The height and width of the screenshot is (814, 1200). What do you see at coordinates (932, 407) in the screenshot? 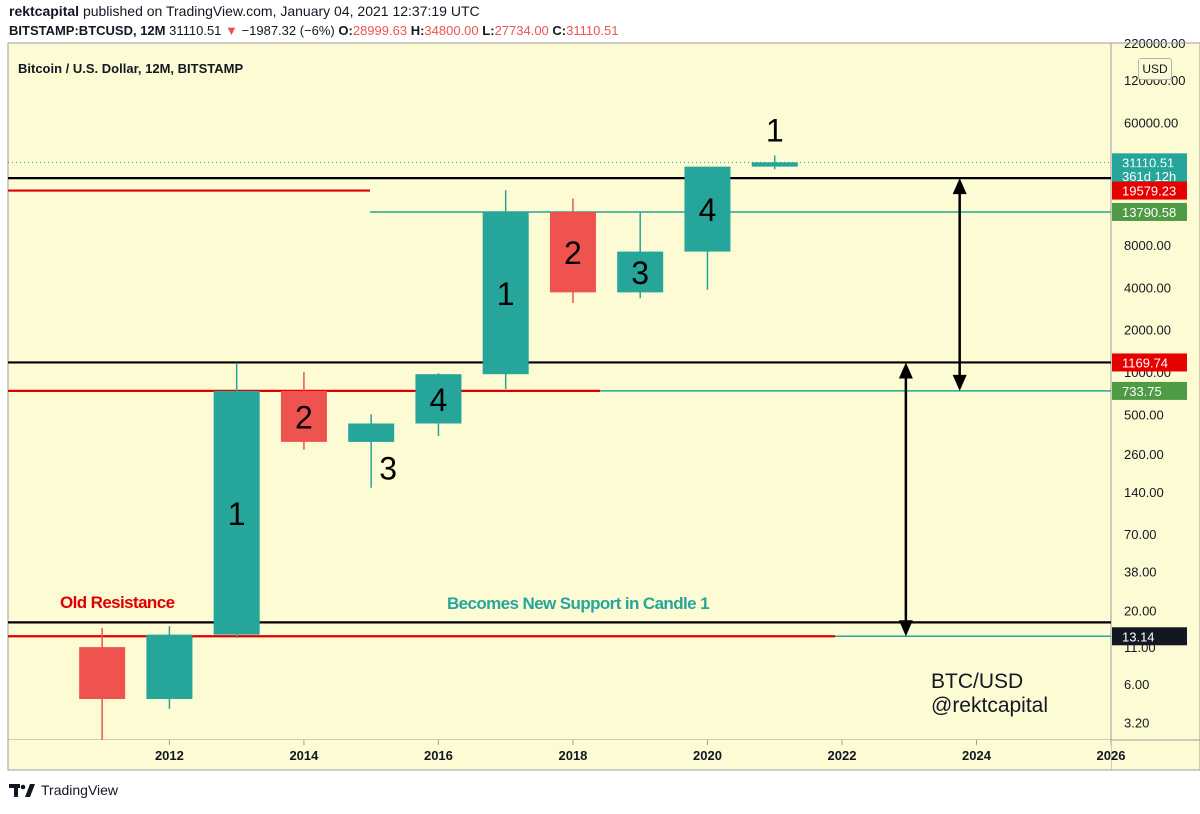
I see `range-arrows` at bounding box center [932, 407].